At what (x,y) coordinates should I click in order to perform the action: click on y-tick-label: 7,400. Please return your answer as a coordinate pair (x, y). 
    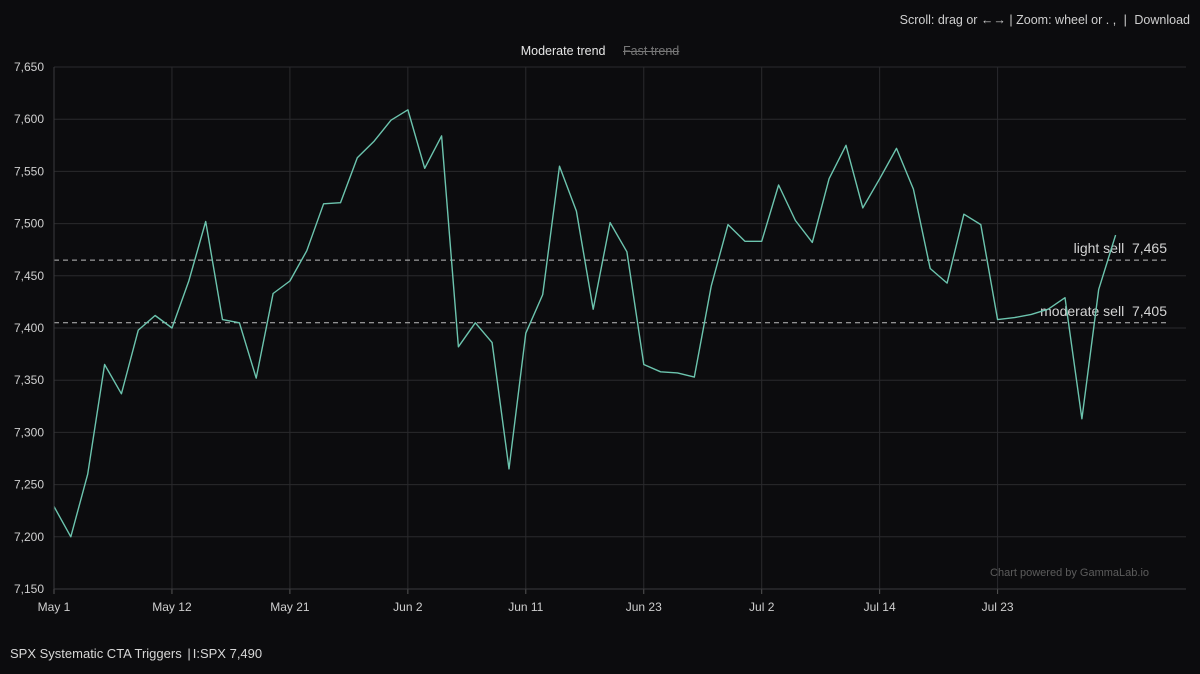
    Looking at the image, I should click on (29, 328).